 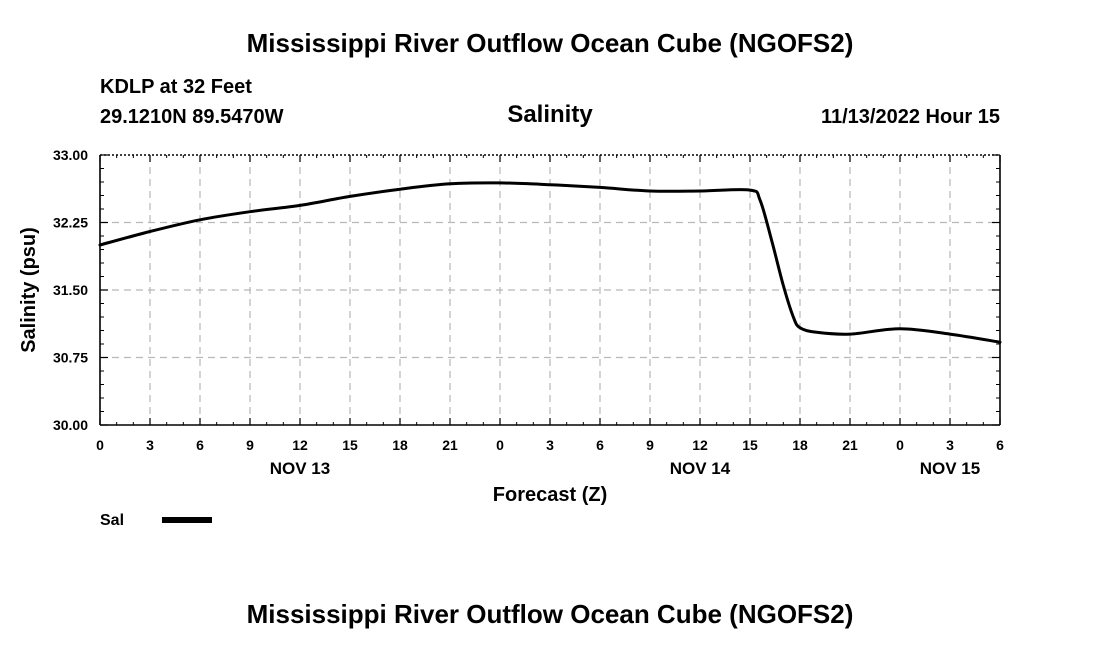 What do you see at coordinates (70, 425) in the screenshot?
I see `y-tick-label: 30.00` at bounding box center [70, 425].